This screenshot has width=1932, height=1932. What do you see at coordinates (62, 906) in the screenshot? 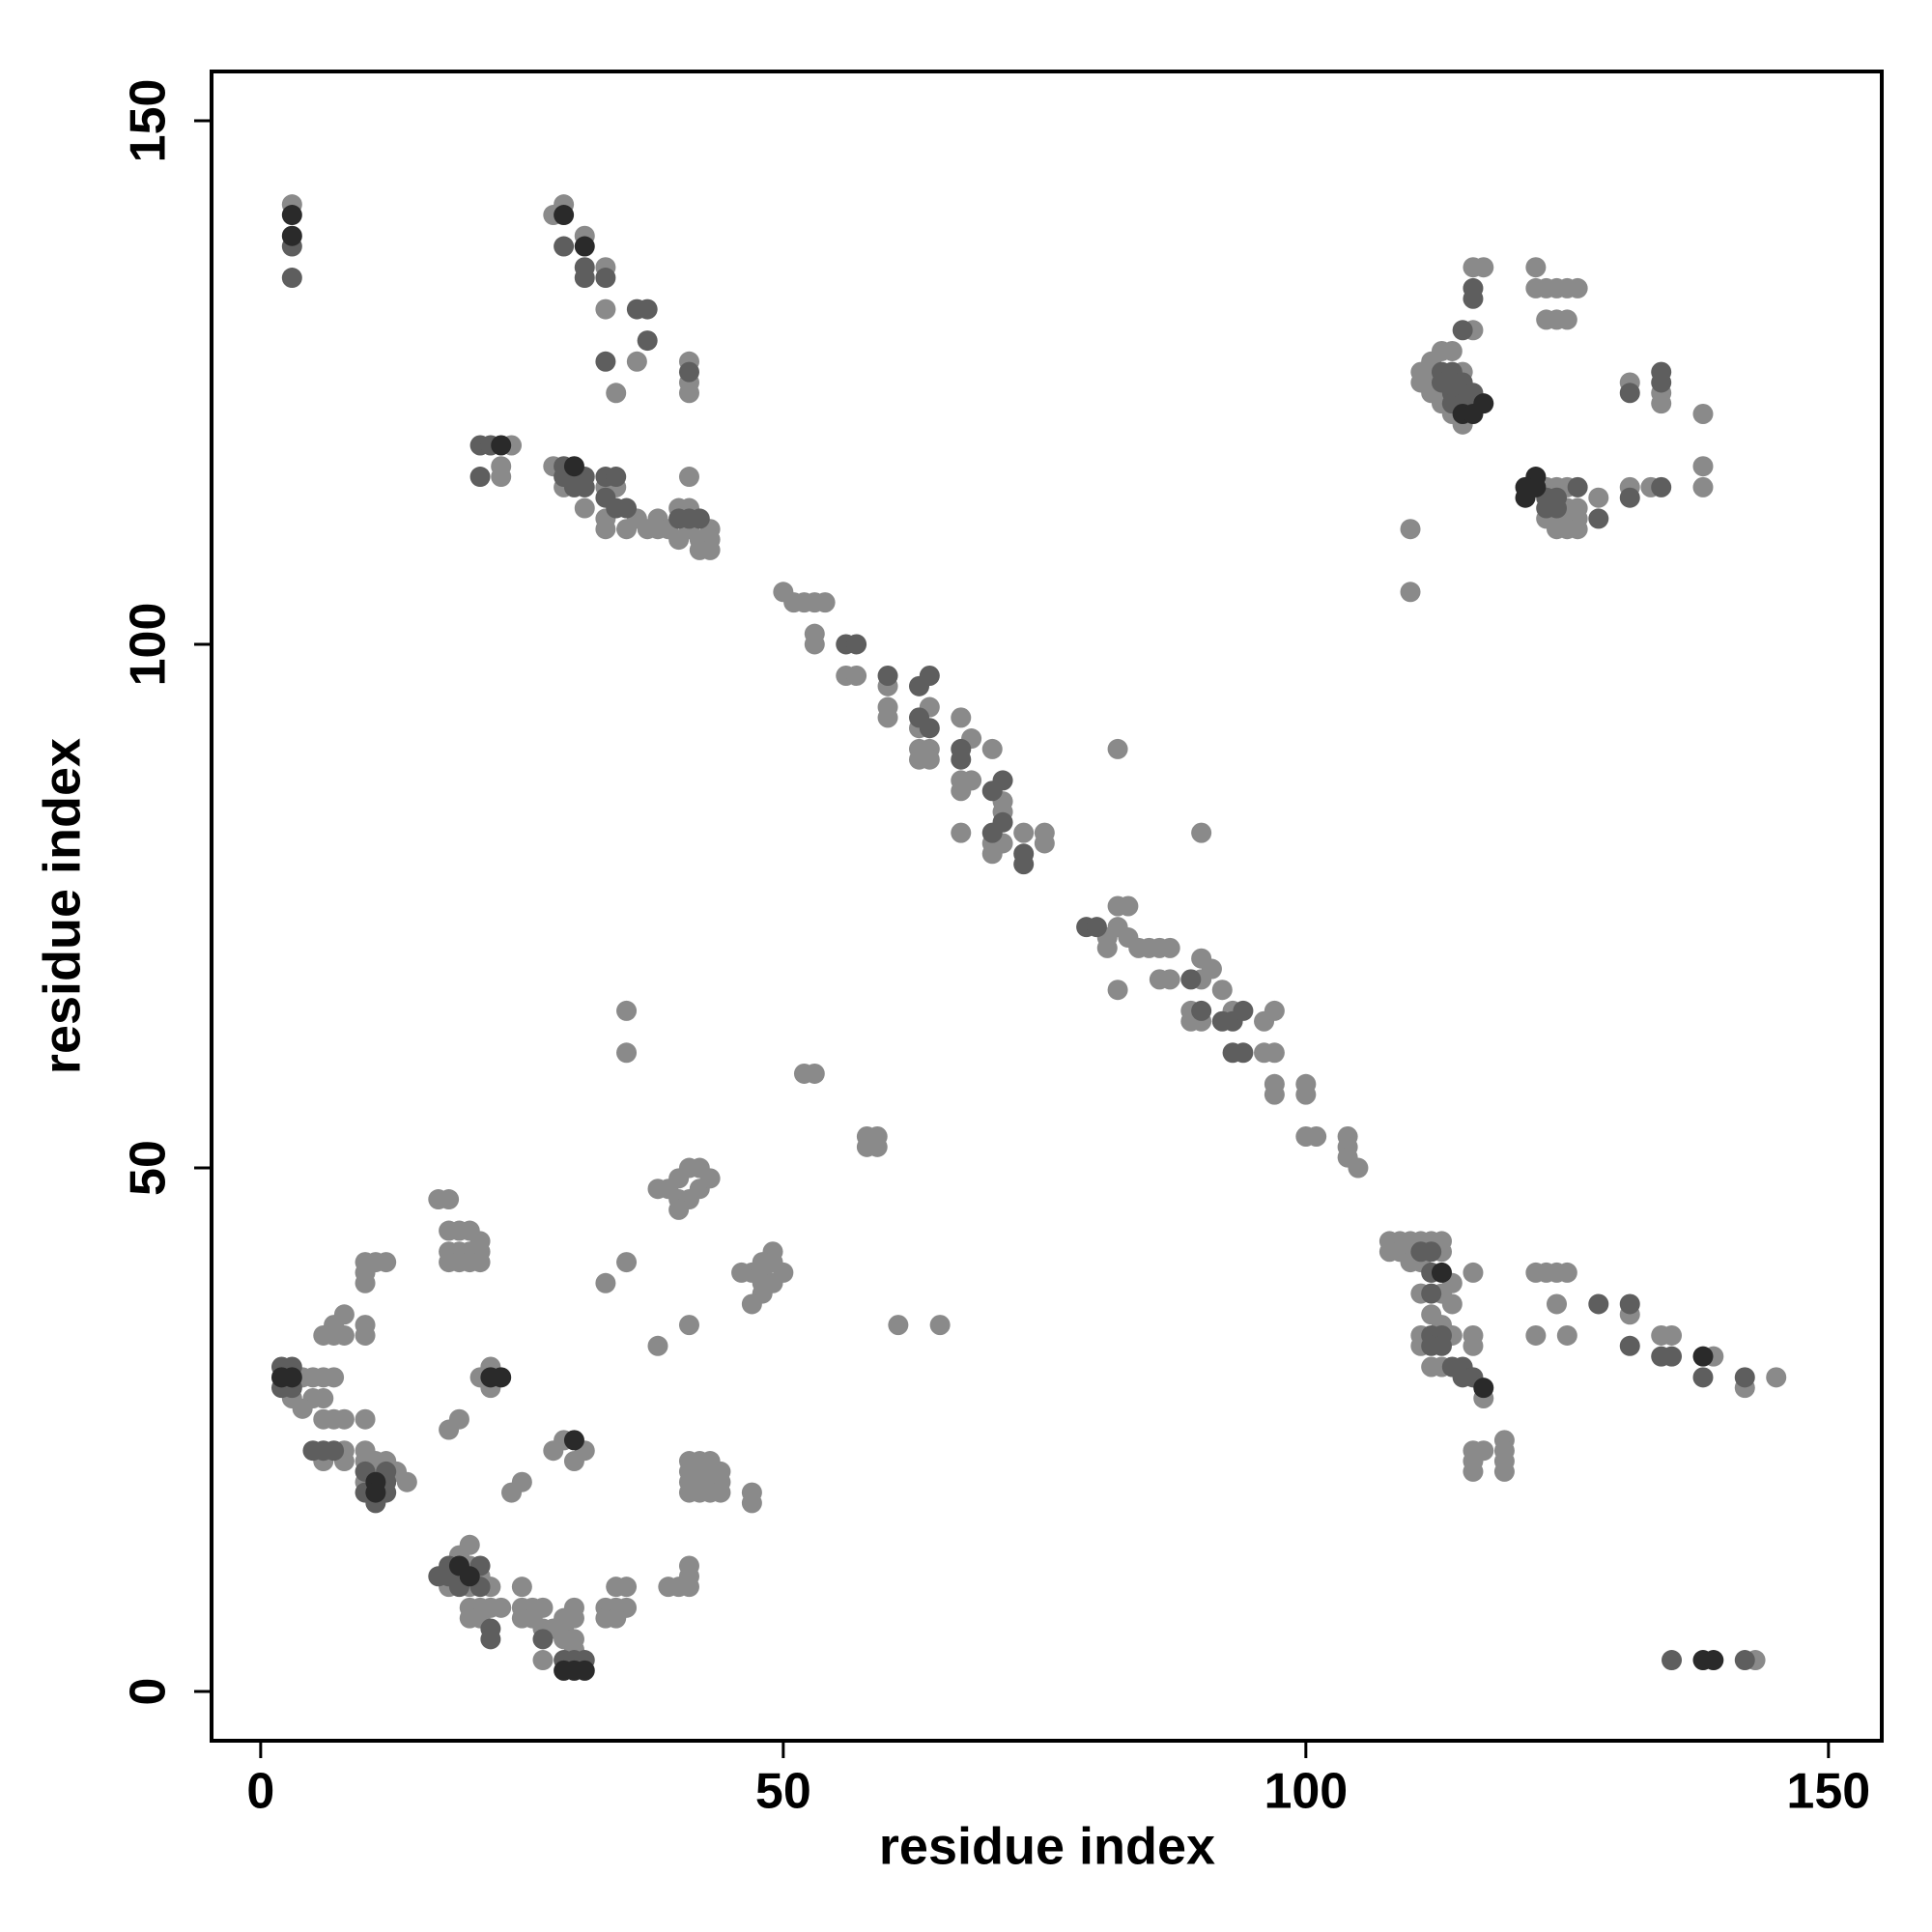
I see `y-axis-title: residue index` at bounding box center [62, 906].